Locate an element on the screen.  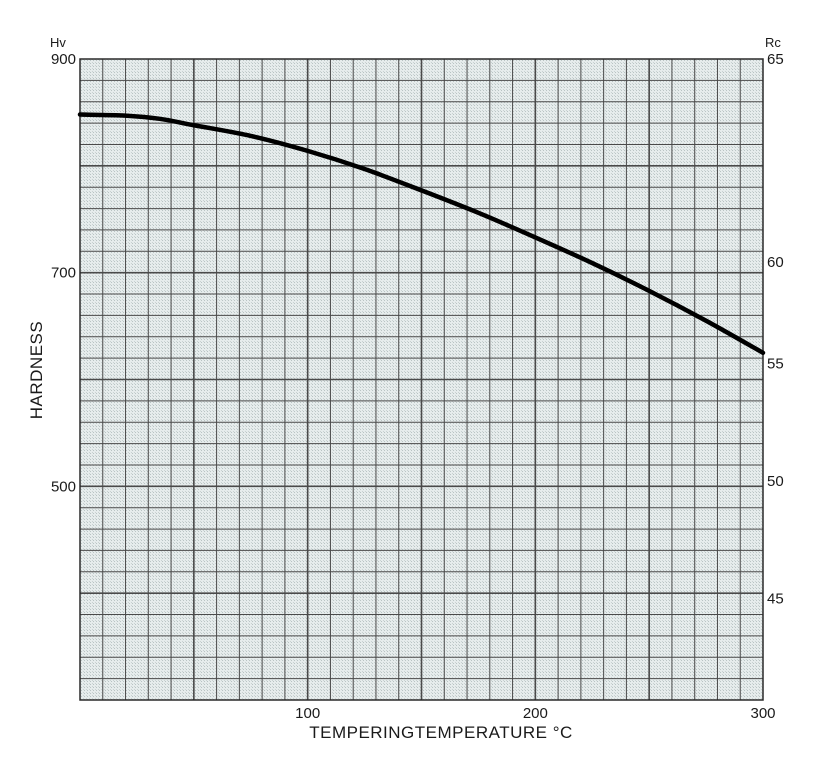
y-tick-label: 900 is located at coordinates (63, 59).